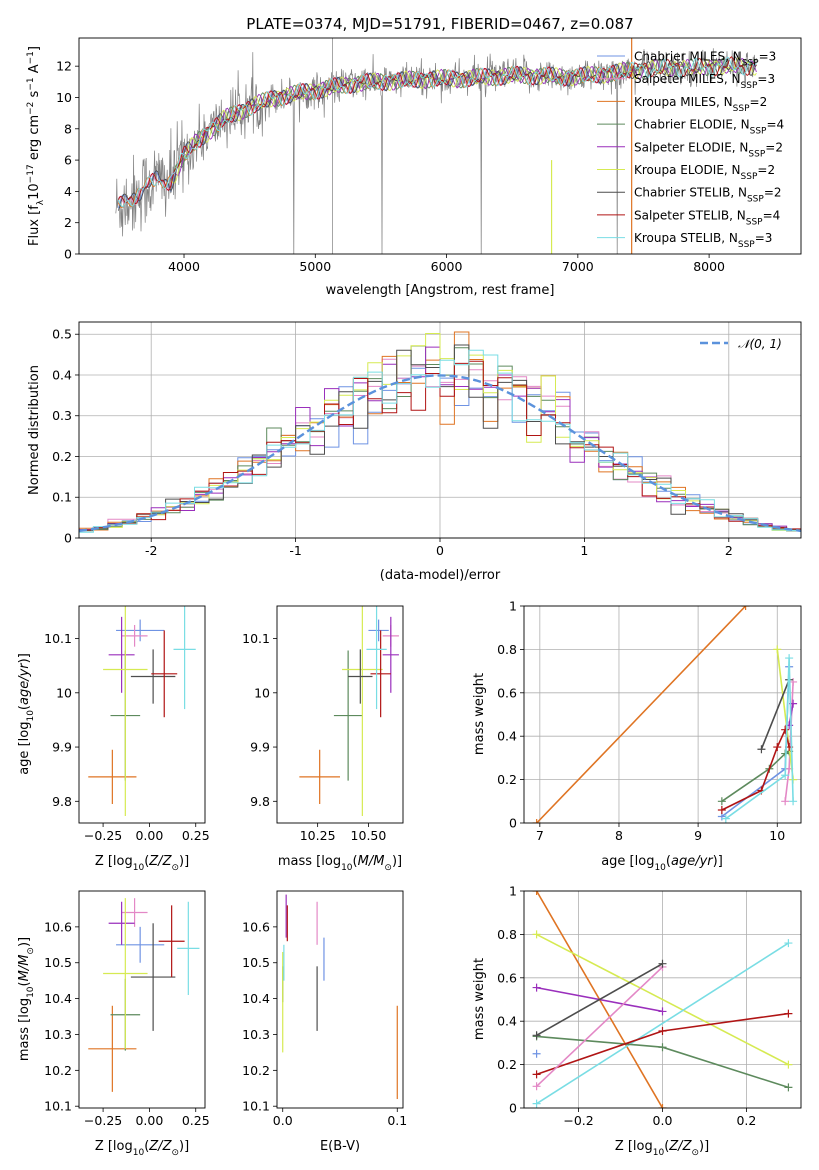 The image size is (819, 1170). What do you see at coordinates (360, 676) in the screenshot?
I see `errorbar-chabrier-stelib` at bounding box center [360, 676].